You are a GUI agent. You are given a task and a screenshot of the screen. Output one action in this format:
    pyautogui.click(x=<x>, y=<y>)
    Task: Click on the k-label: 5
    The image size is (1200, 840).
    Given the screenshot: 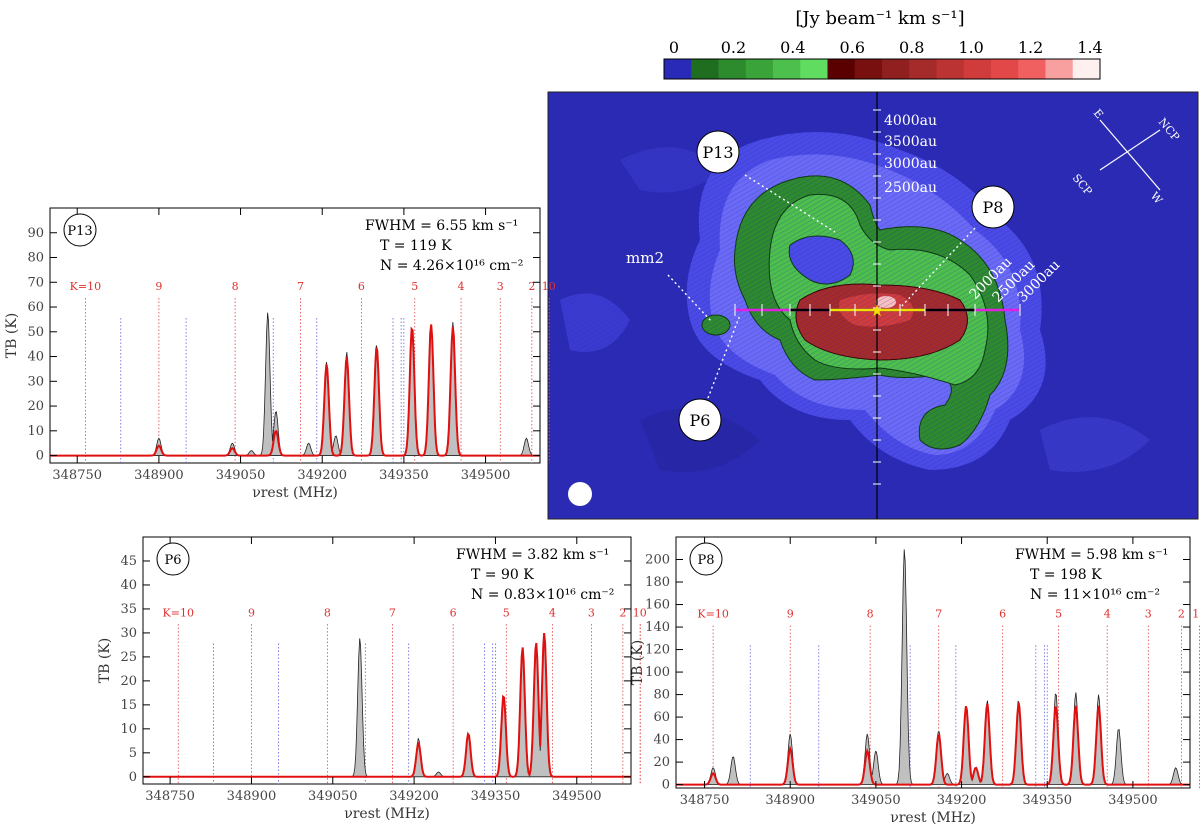 What is the action you would take?
    pyautogui.click(x=414, y=286)
    